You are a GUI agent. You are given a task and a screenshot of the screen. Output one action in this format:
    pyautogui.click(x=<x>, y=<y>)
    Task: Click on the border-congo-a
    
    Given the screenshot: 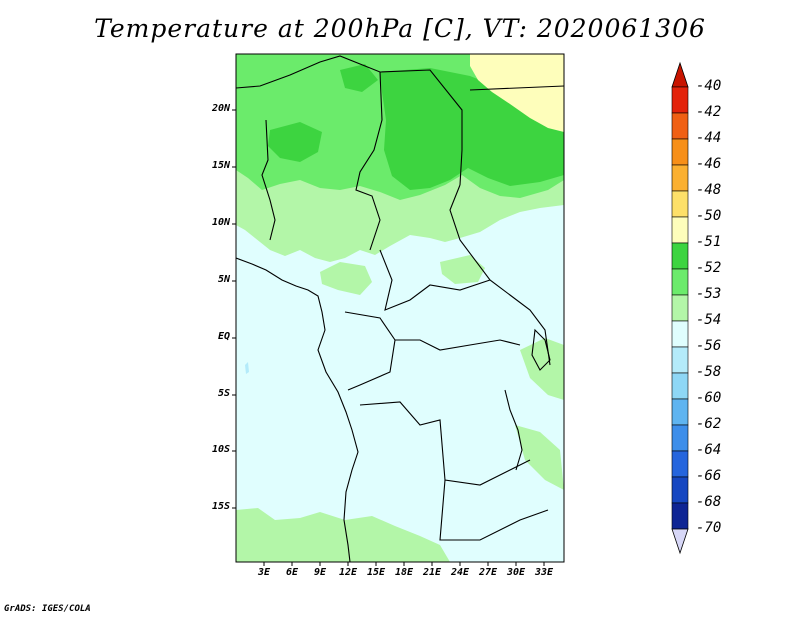 What is the action you would take?
    pyautogui.click(x=370, y=351)
    